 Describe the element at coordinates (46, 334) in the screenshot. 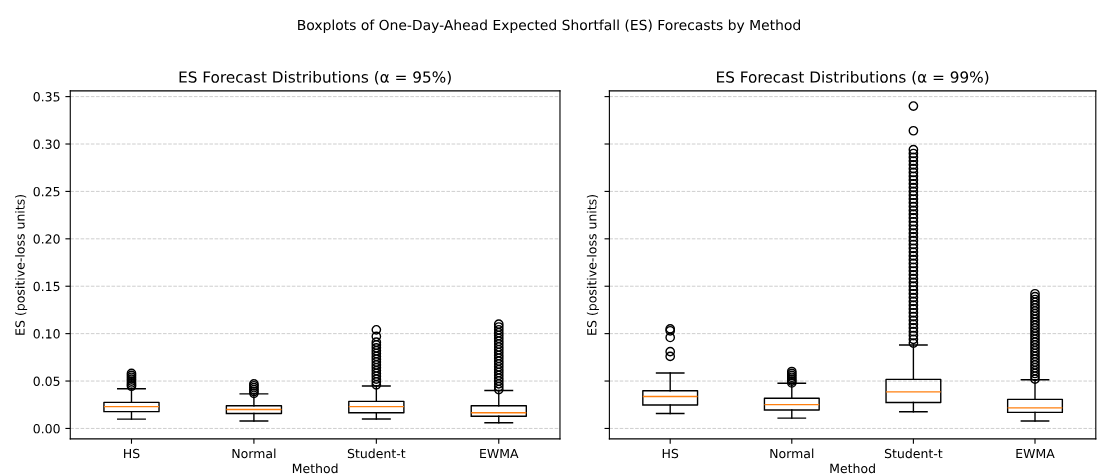

I see `y-tick-label: 0.10` at that location.